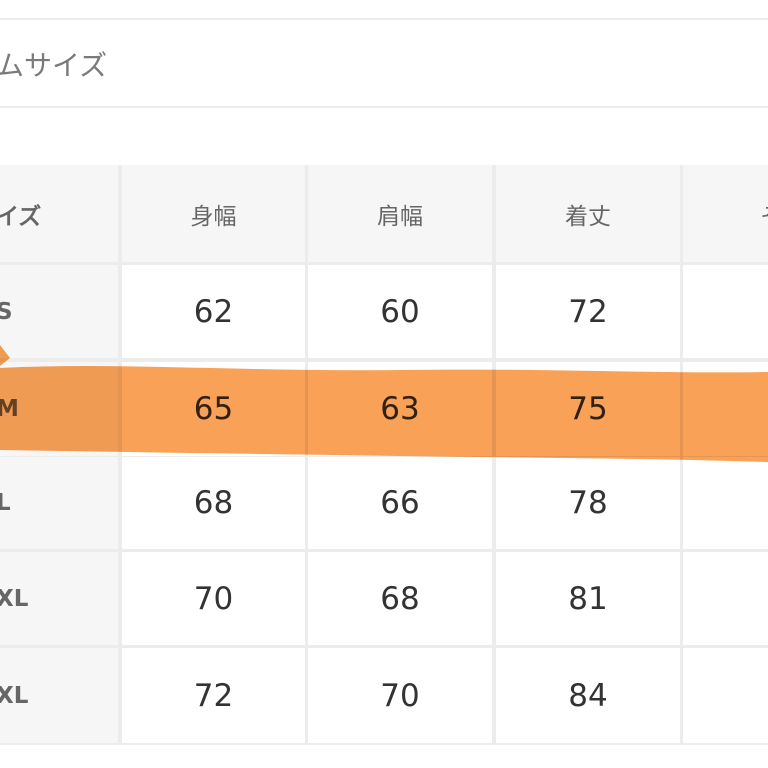 Image resolution: width=768 pixels, height=768 pixels. Describe the element at coordinates (384, 63) in the screenshot. I see `title-box` at that location.